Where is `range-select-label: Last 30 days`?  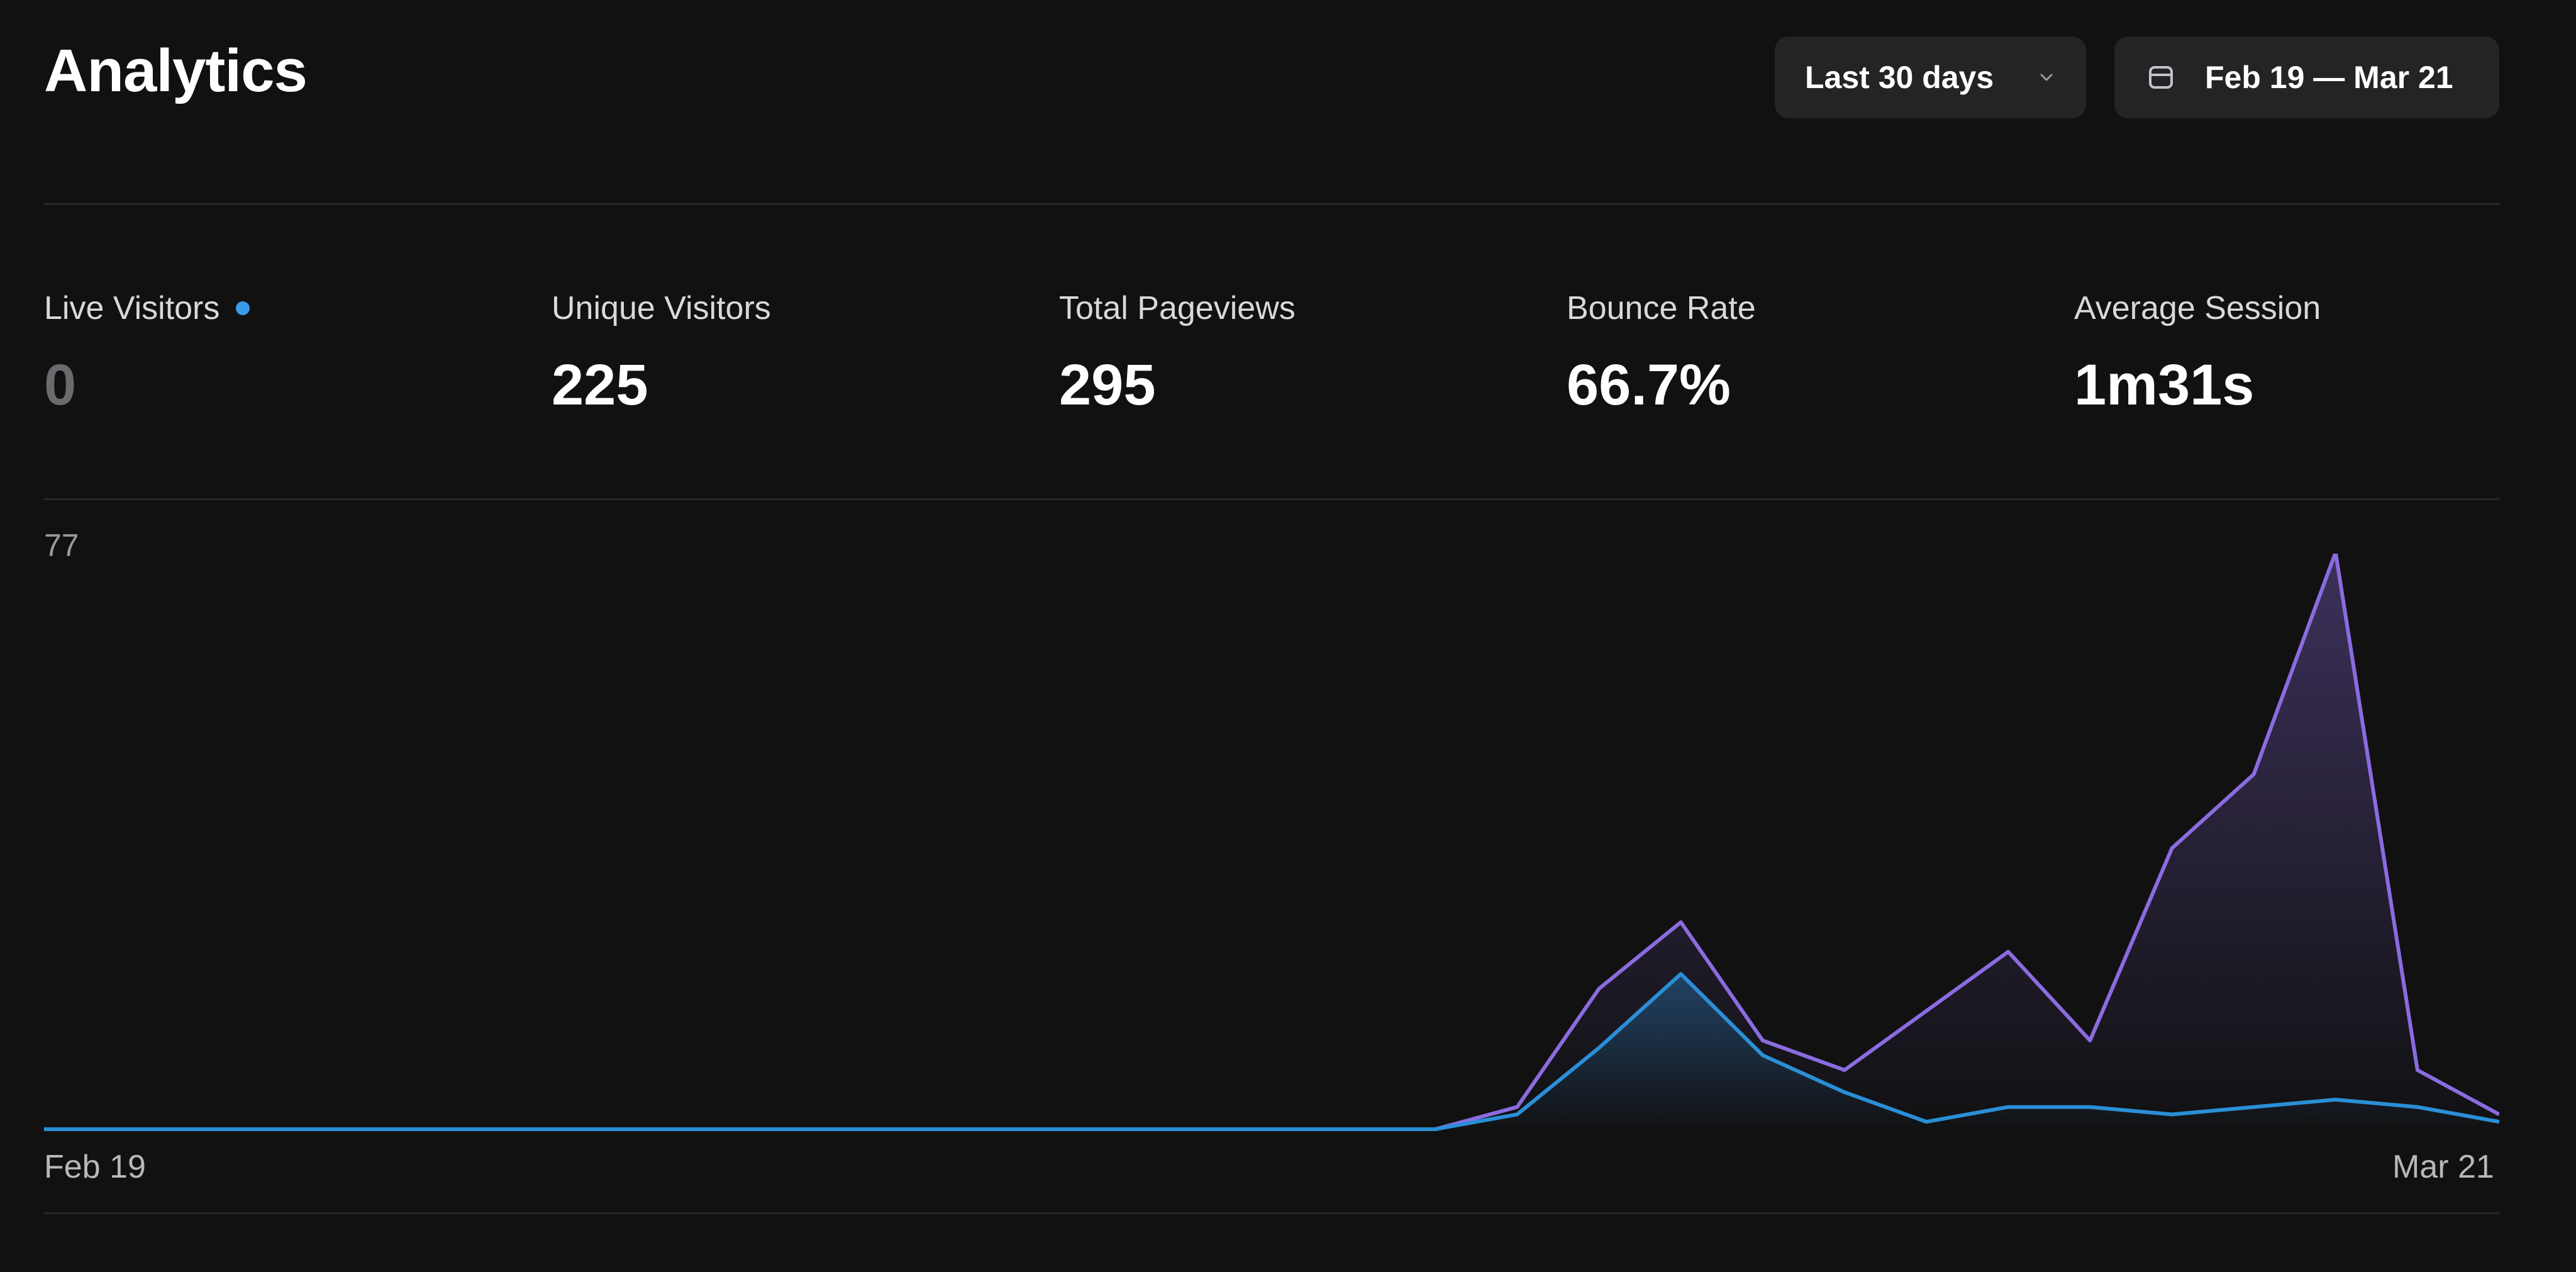 range-select-label: Last 30 days is located at coordinates (1899, 77).